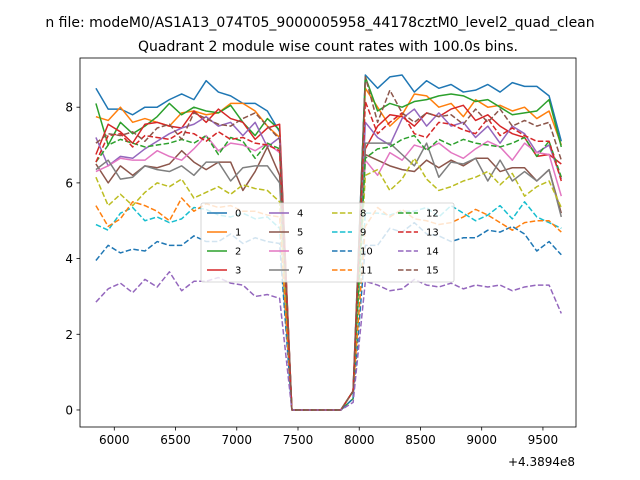 Image resolution: width=640 pixels, height=480 pixels. What do you see at coordinates (69, 108) in the screenshot?
I see `y-tick-label: 8` at bounding box center [69, 108].